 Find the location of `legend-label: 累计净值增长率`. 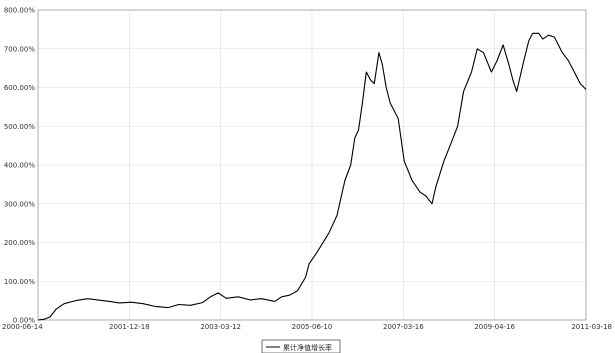

legend-label: 累计净值增长率 is located at coordinates (307, 347).